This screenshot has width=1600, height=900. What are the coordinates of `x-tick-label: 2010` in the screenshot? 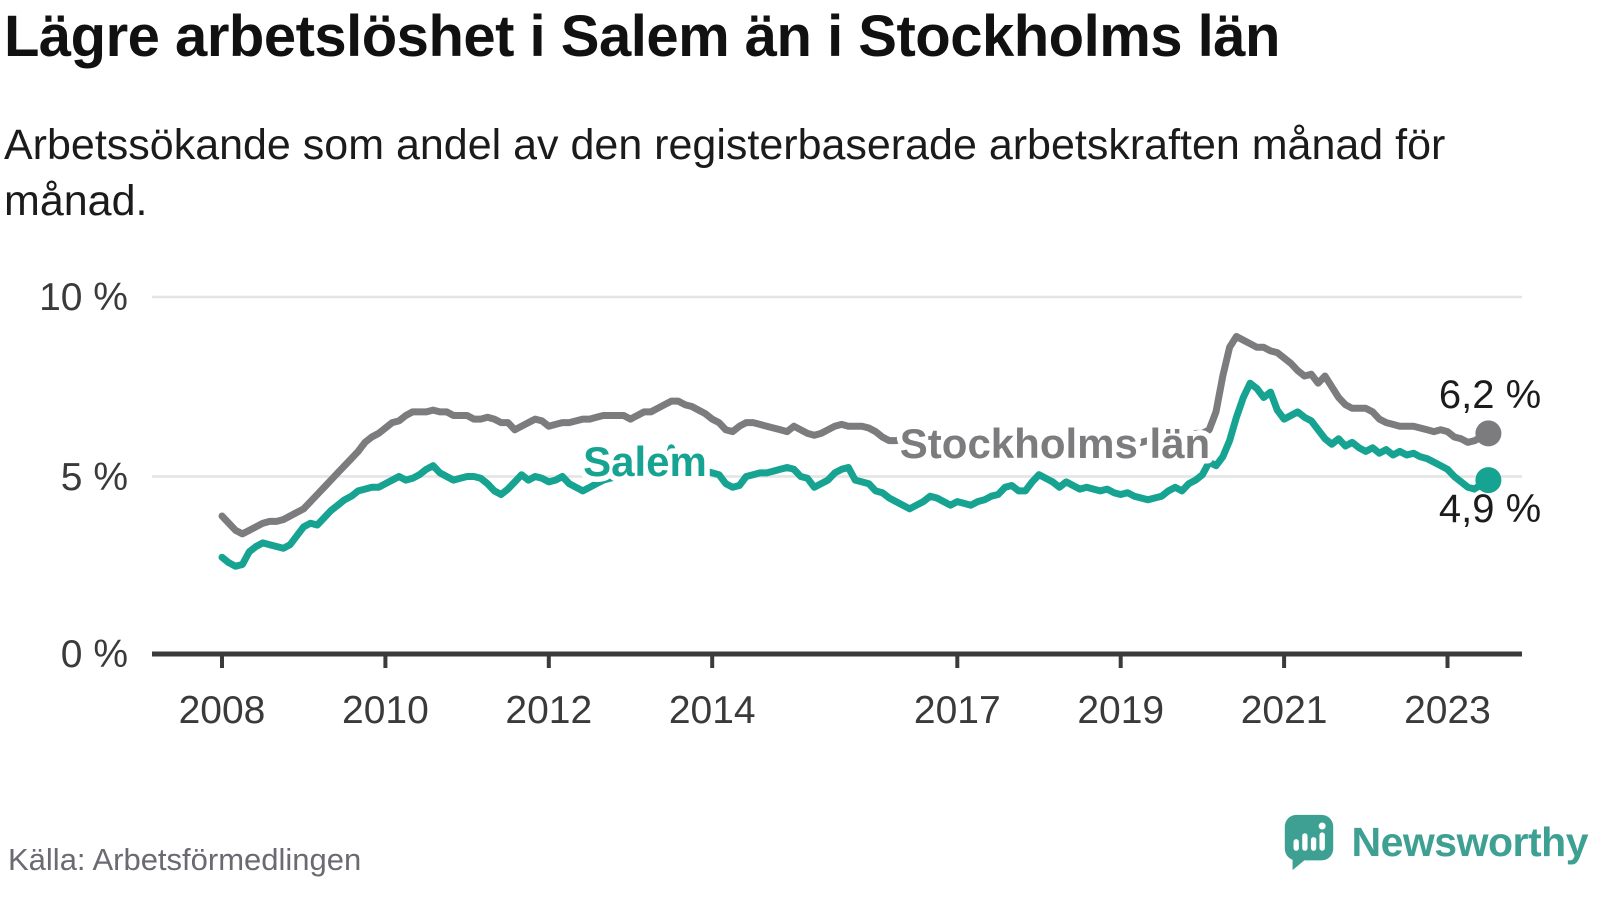 It's located at (385, 710).